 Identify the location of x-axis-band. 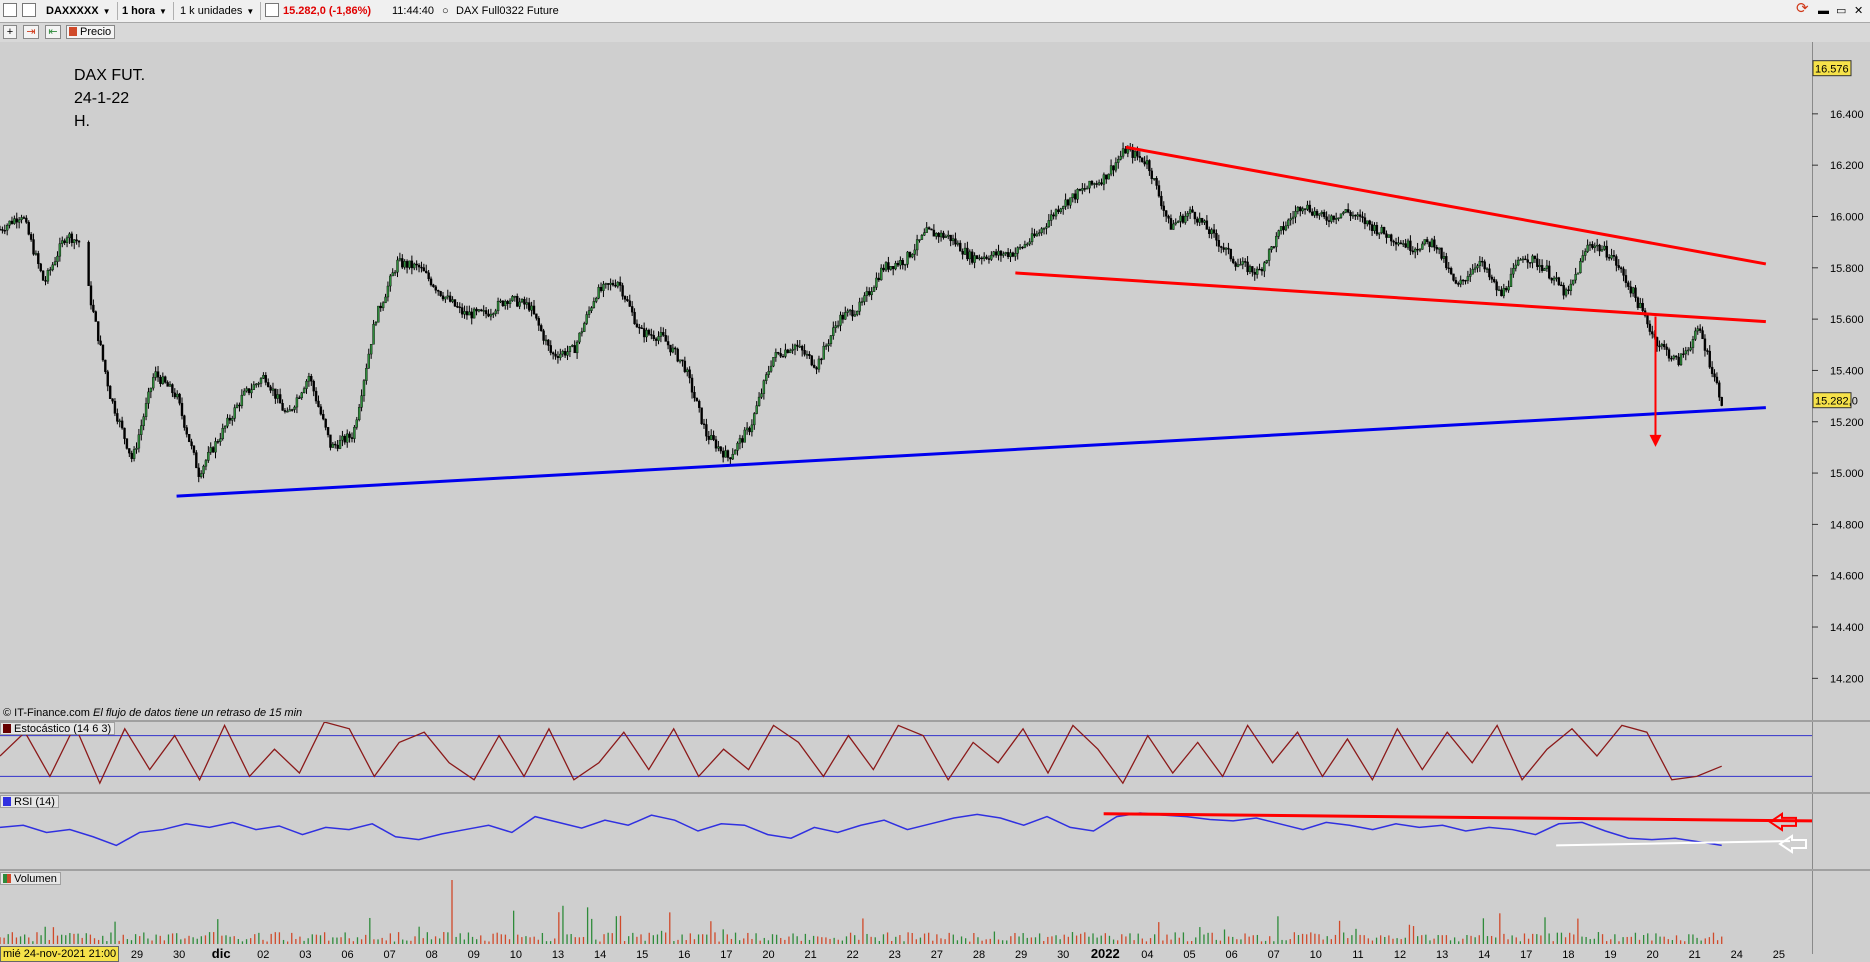
(906, 953).